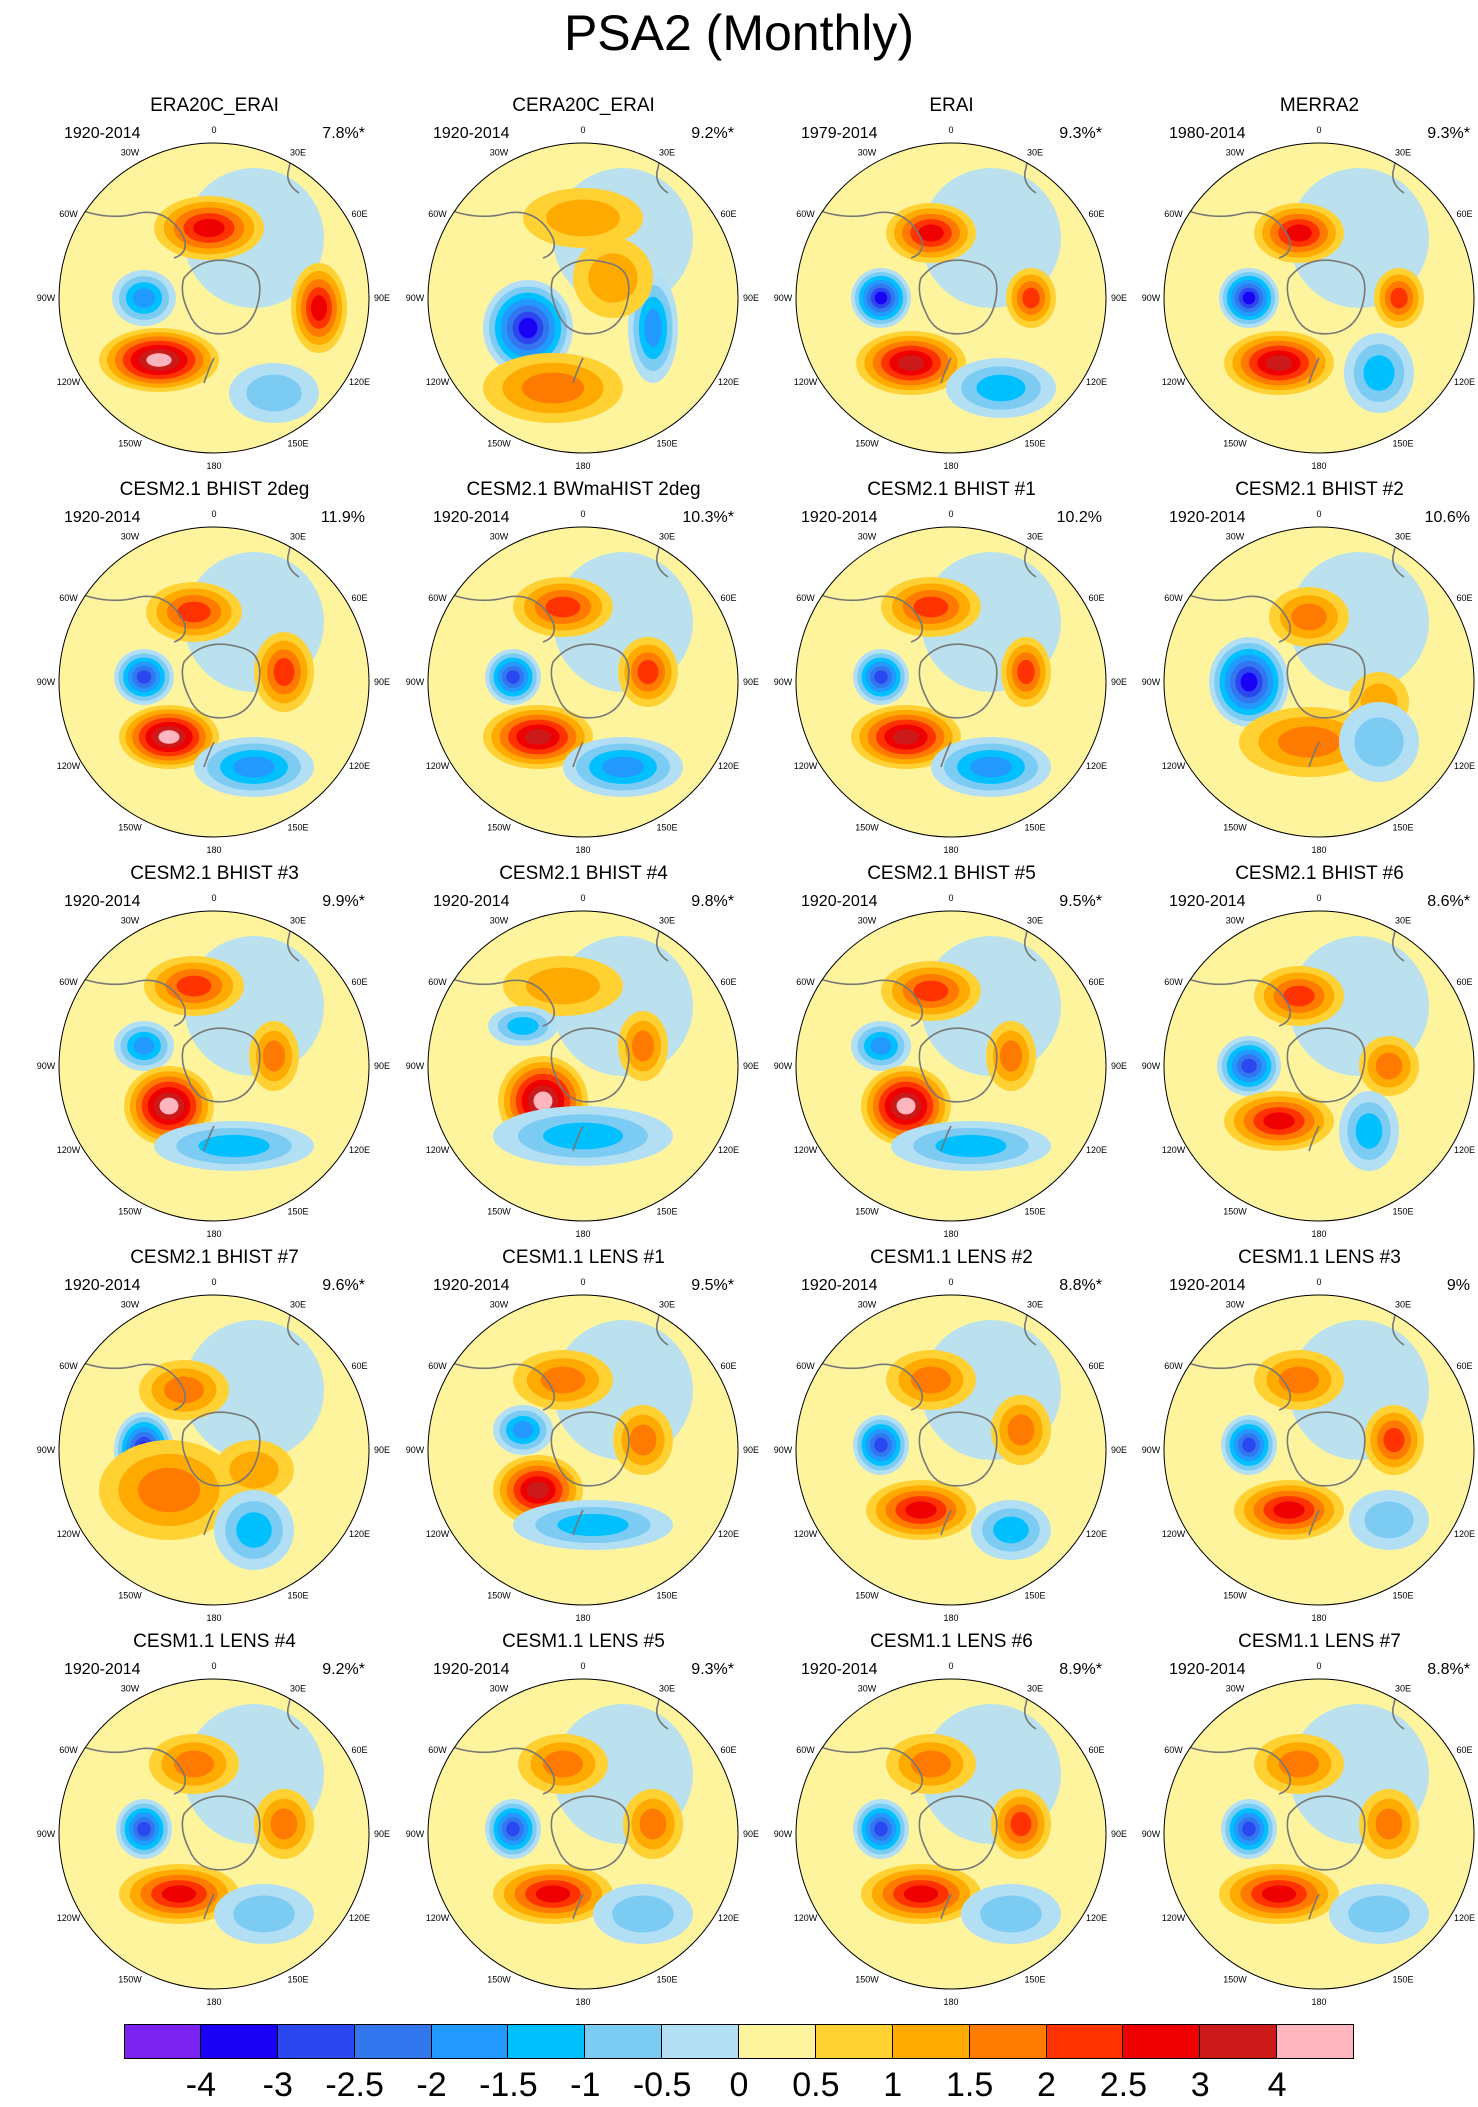 Image resolution: width=1478 pixels, height=2107 pixels. Describe the element at coordinates (1046, 2085) in the screenshot. I see `colorbar-label: 2` at that location.